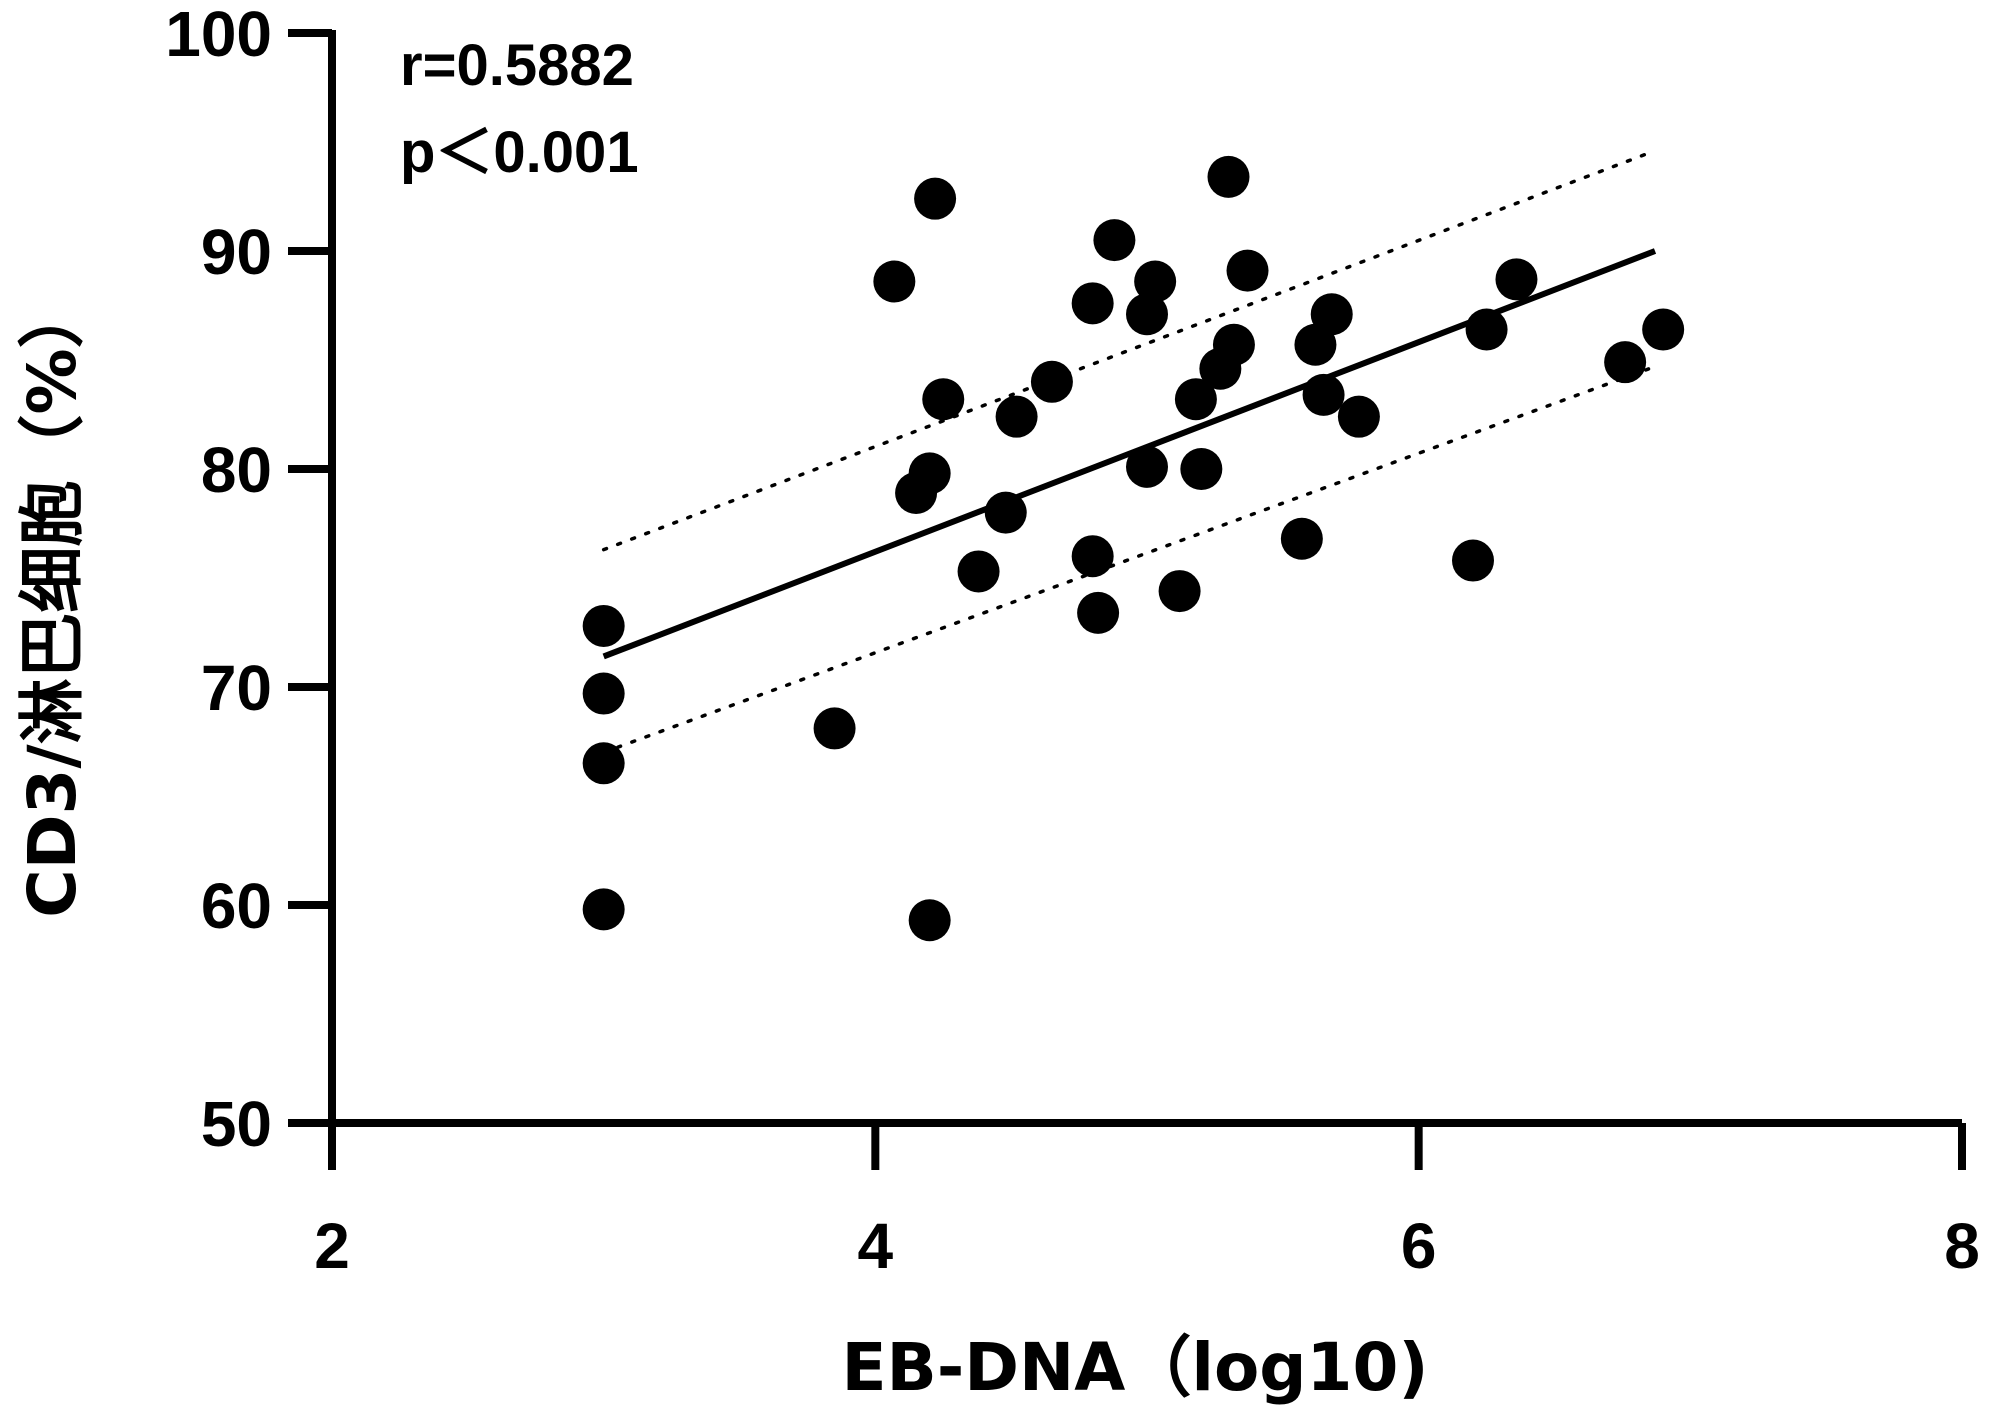 Image resolution: width=2000 pixels, height=1423 pixels. I want to click on y-tick-label: 100, so click(218, 35).